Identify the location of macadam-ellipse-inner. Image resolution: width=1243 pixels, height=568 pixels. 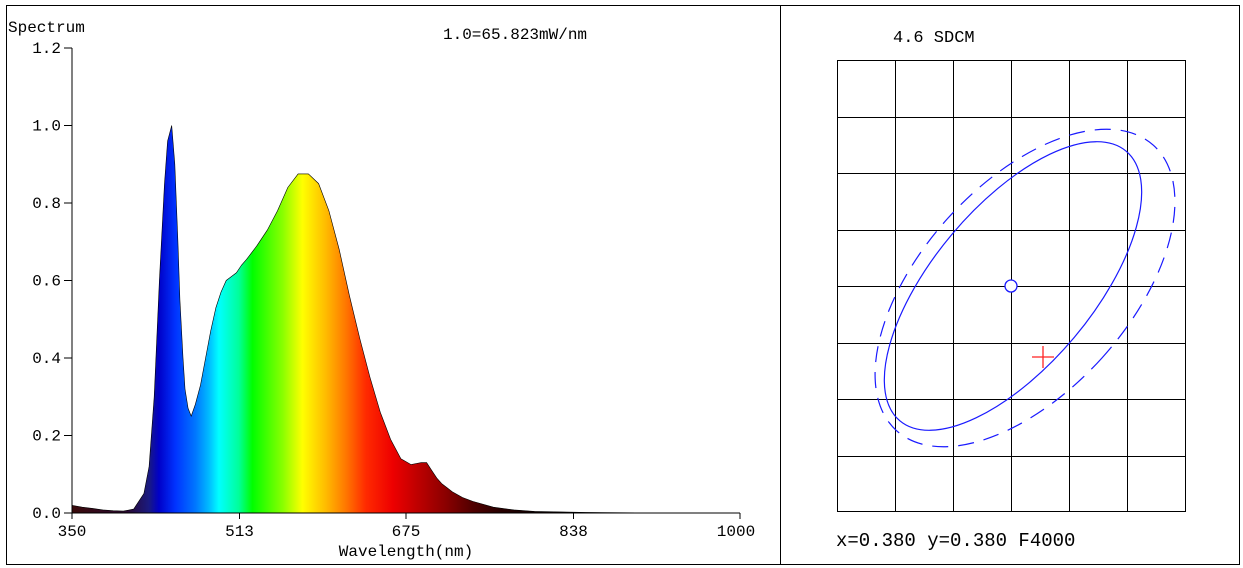
(1013, 286).